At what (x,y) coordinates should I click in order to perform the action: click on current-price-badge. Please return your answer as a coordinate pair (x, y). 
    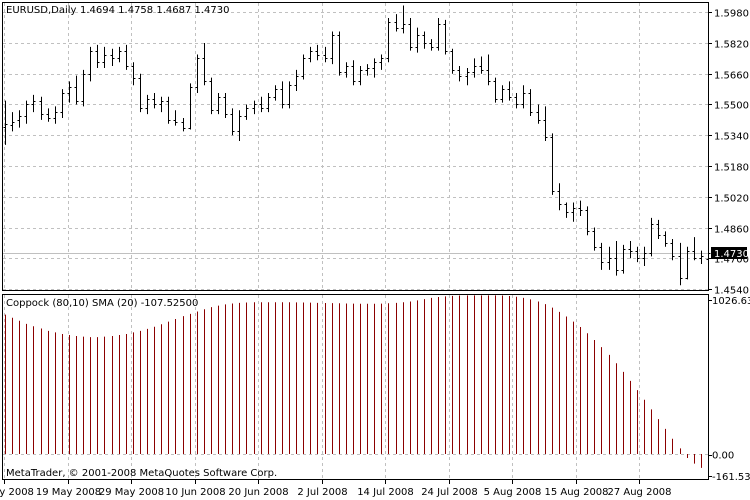
    Looking at the image, I should click on (729, 253).